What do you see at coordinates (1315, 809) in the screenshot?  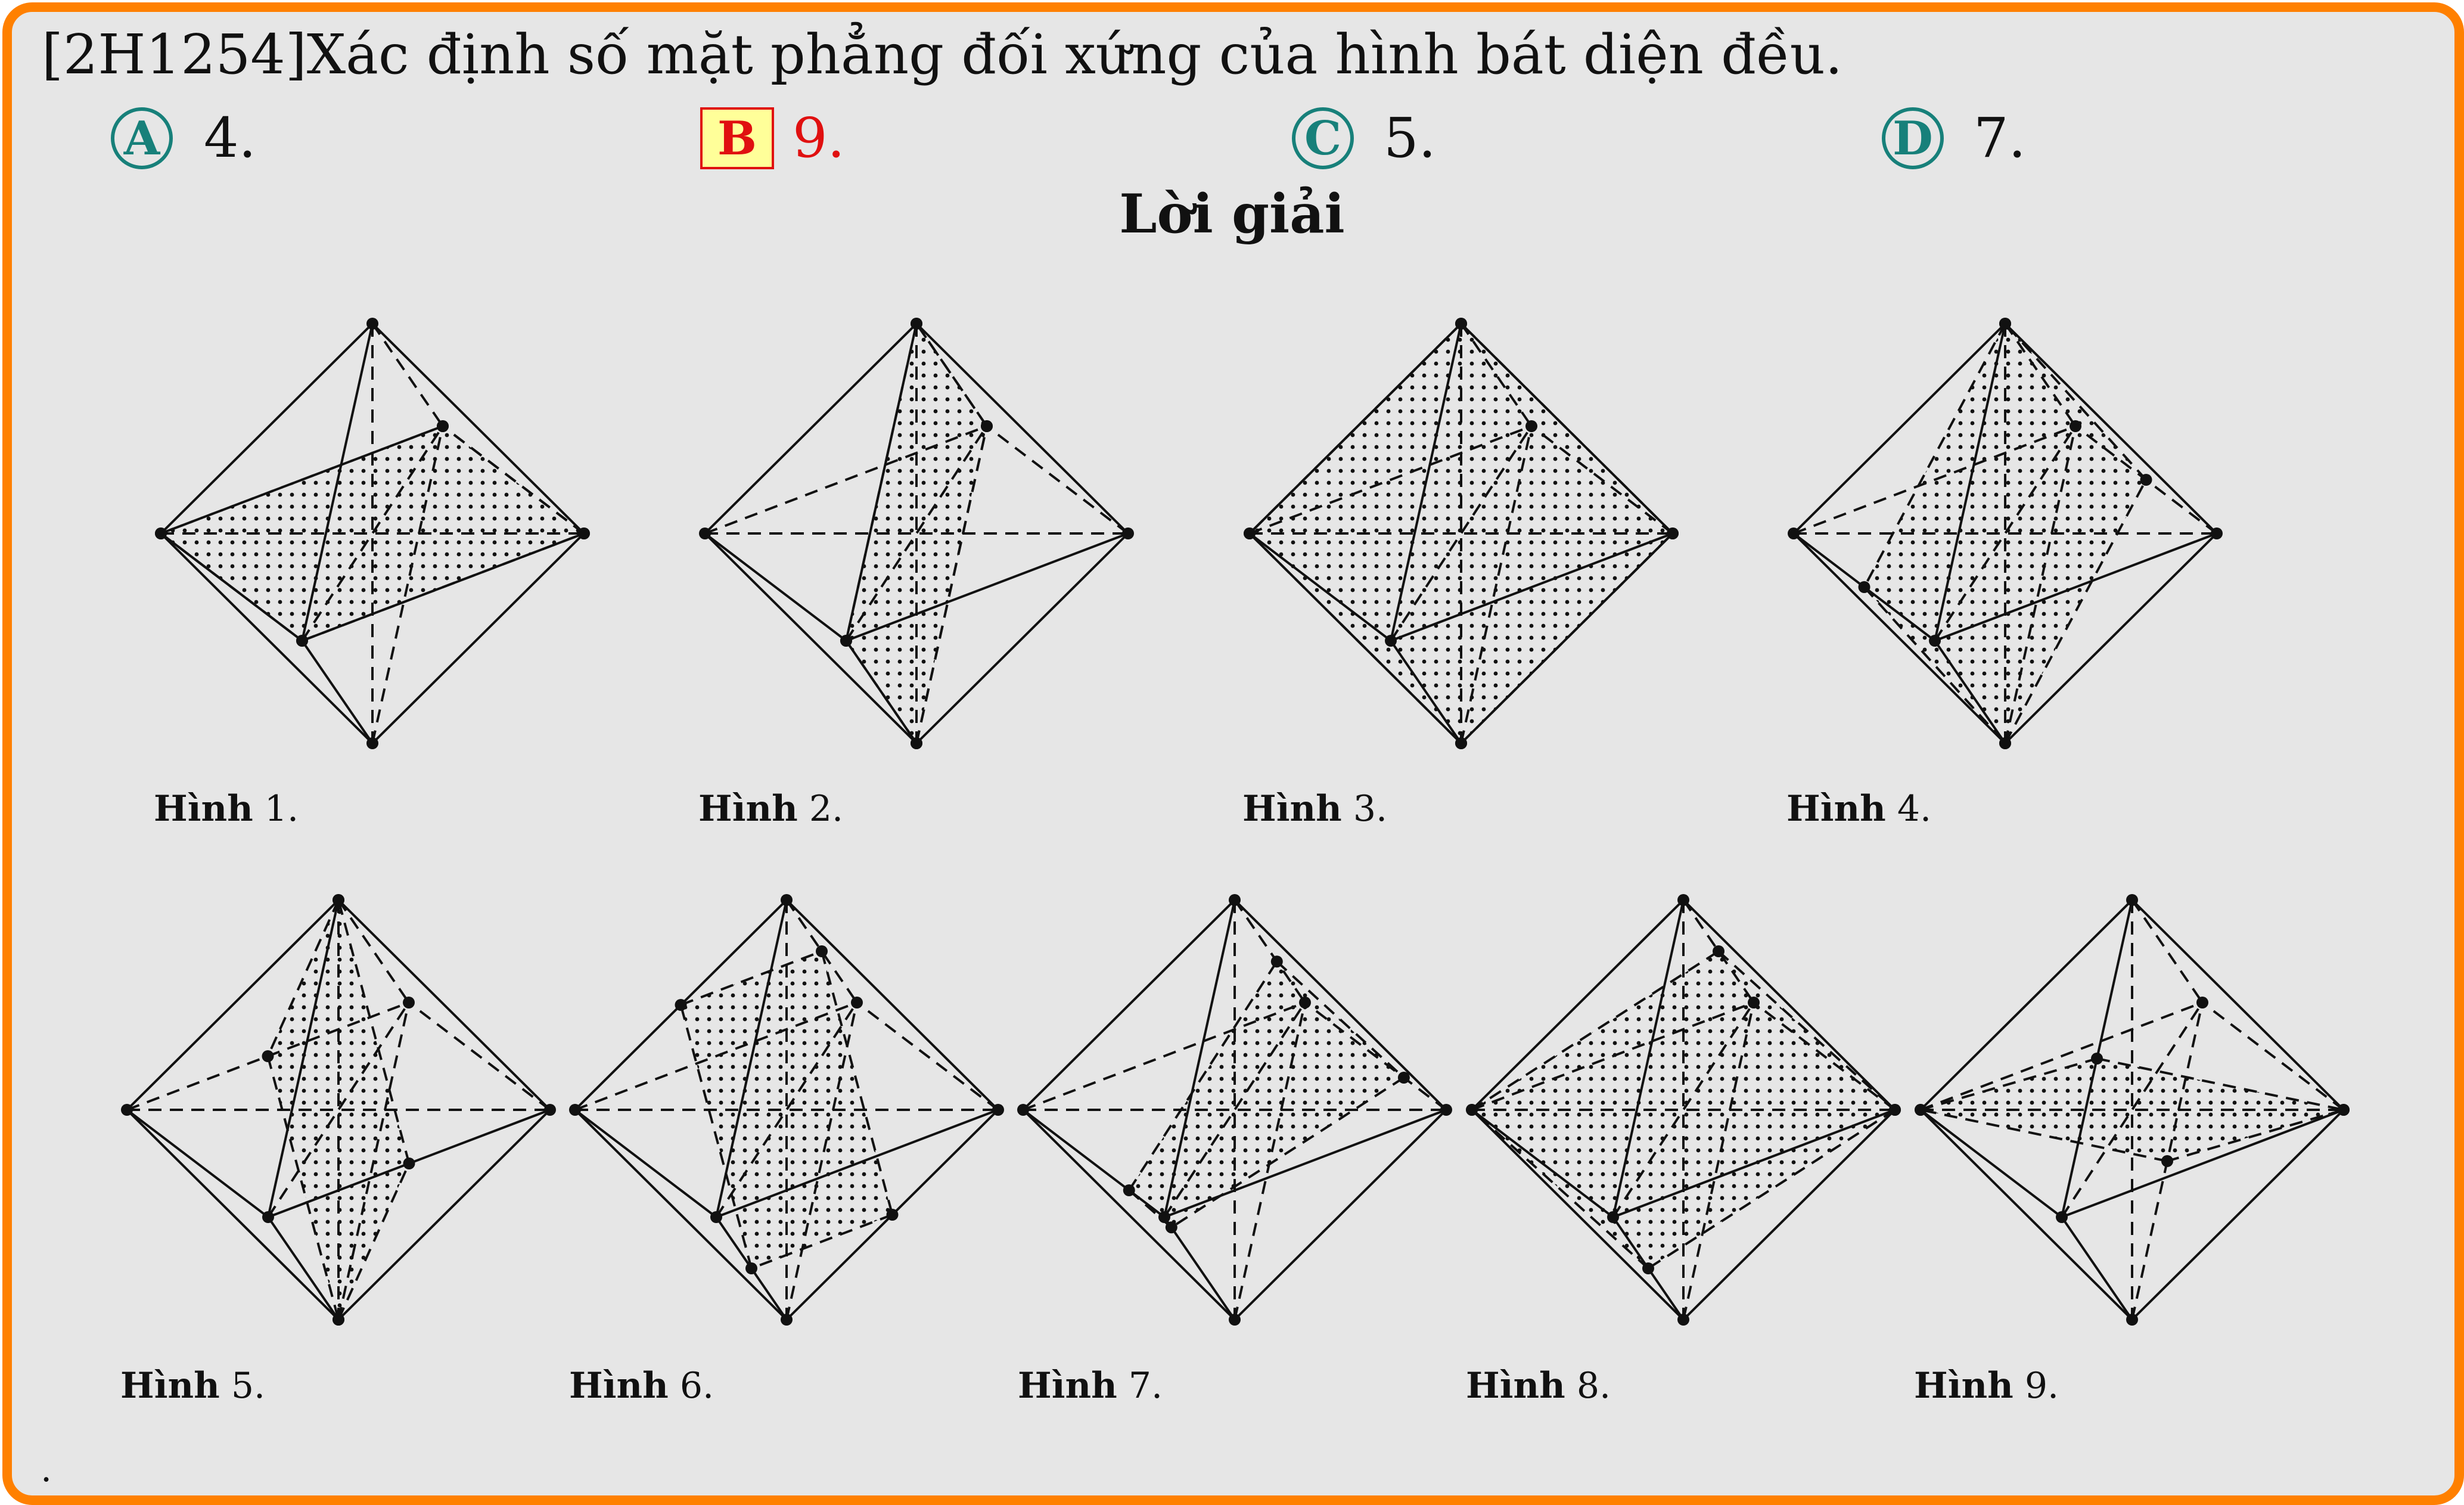 I see `figure-caption-3: Hình 3.` at bounding box center [1315, 809].